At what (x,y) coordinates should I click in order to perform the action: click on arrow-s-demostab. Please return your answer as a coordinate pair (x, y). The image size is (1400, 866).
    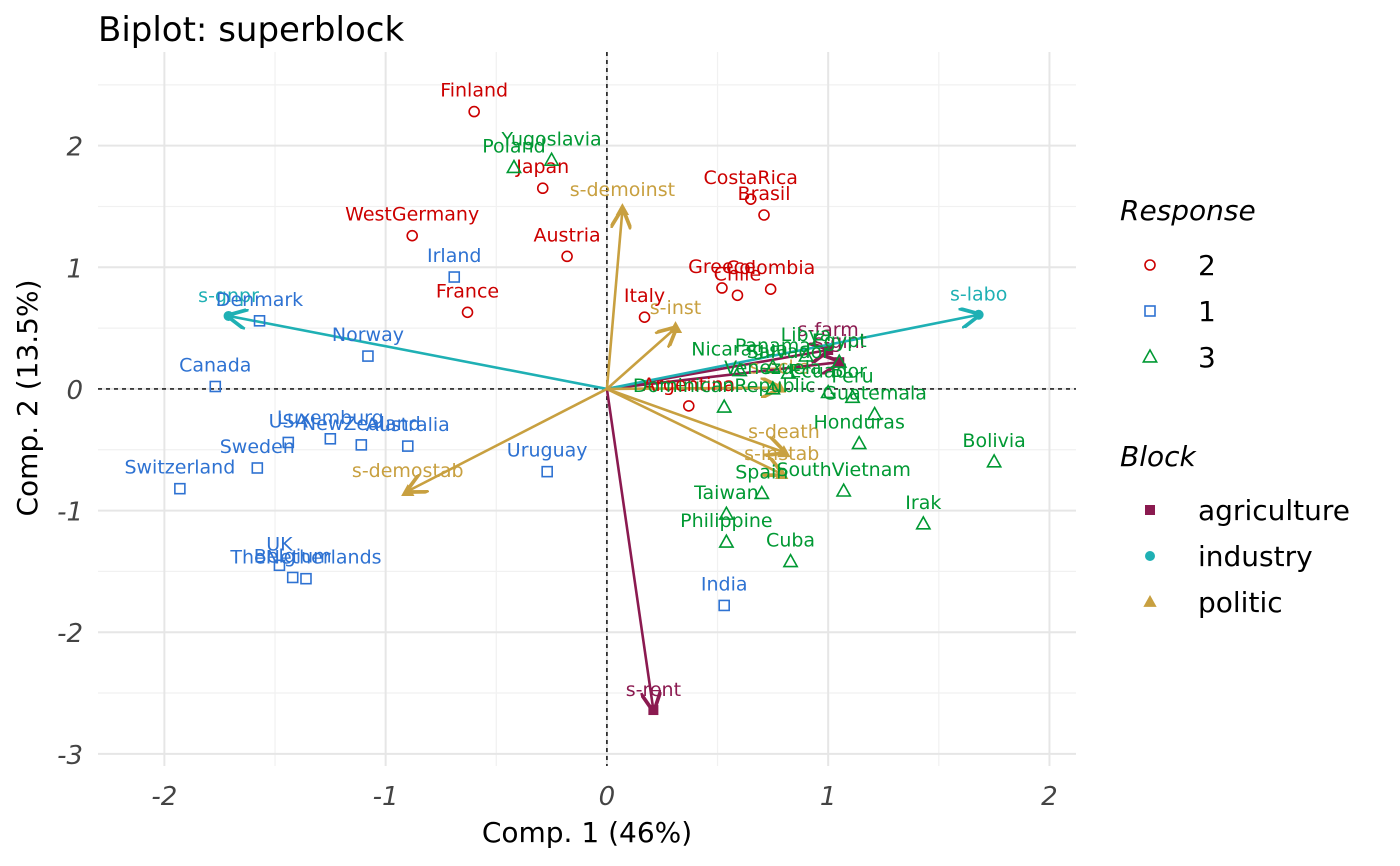
    Looking at the image, I should click on (508, 439).